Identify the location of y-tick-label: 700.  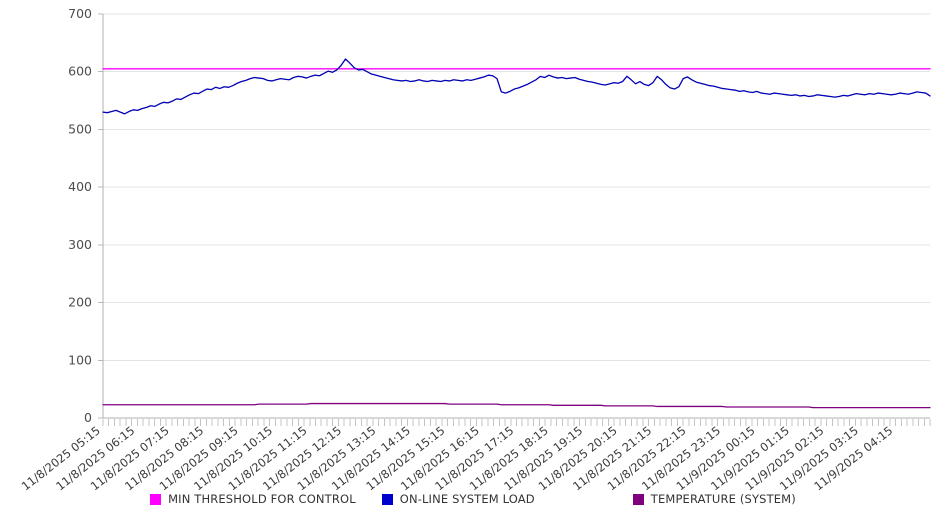
(80, 13).